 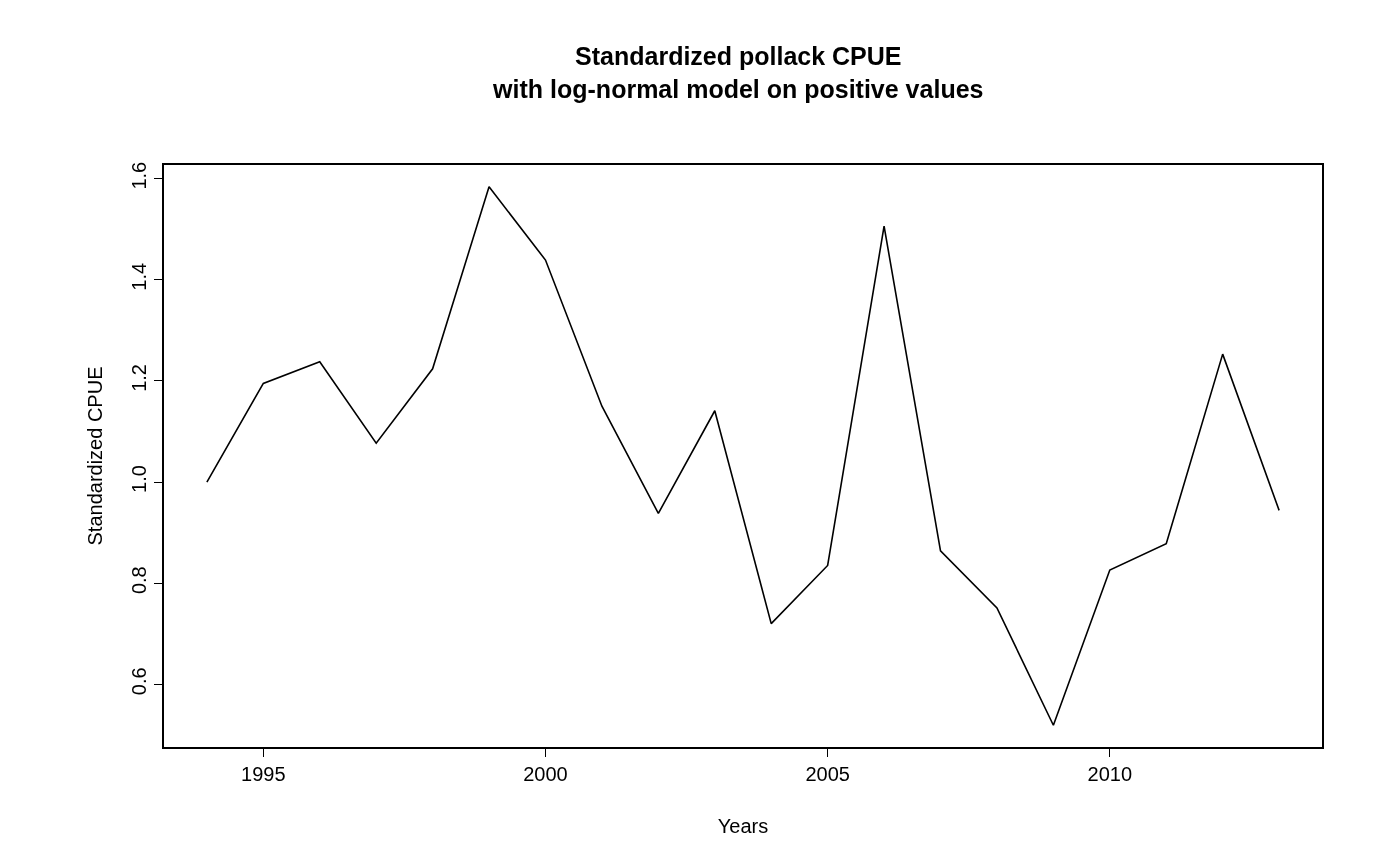 What do you see at coordinates (743, 825) in the screenshot?
I see `x-axis-title: Years` at bounding box center [743, 825].